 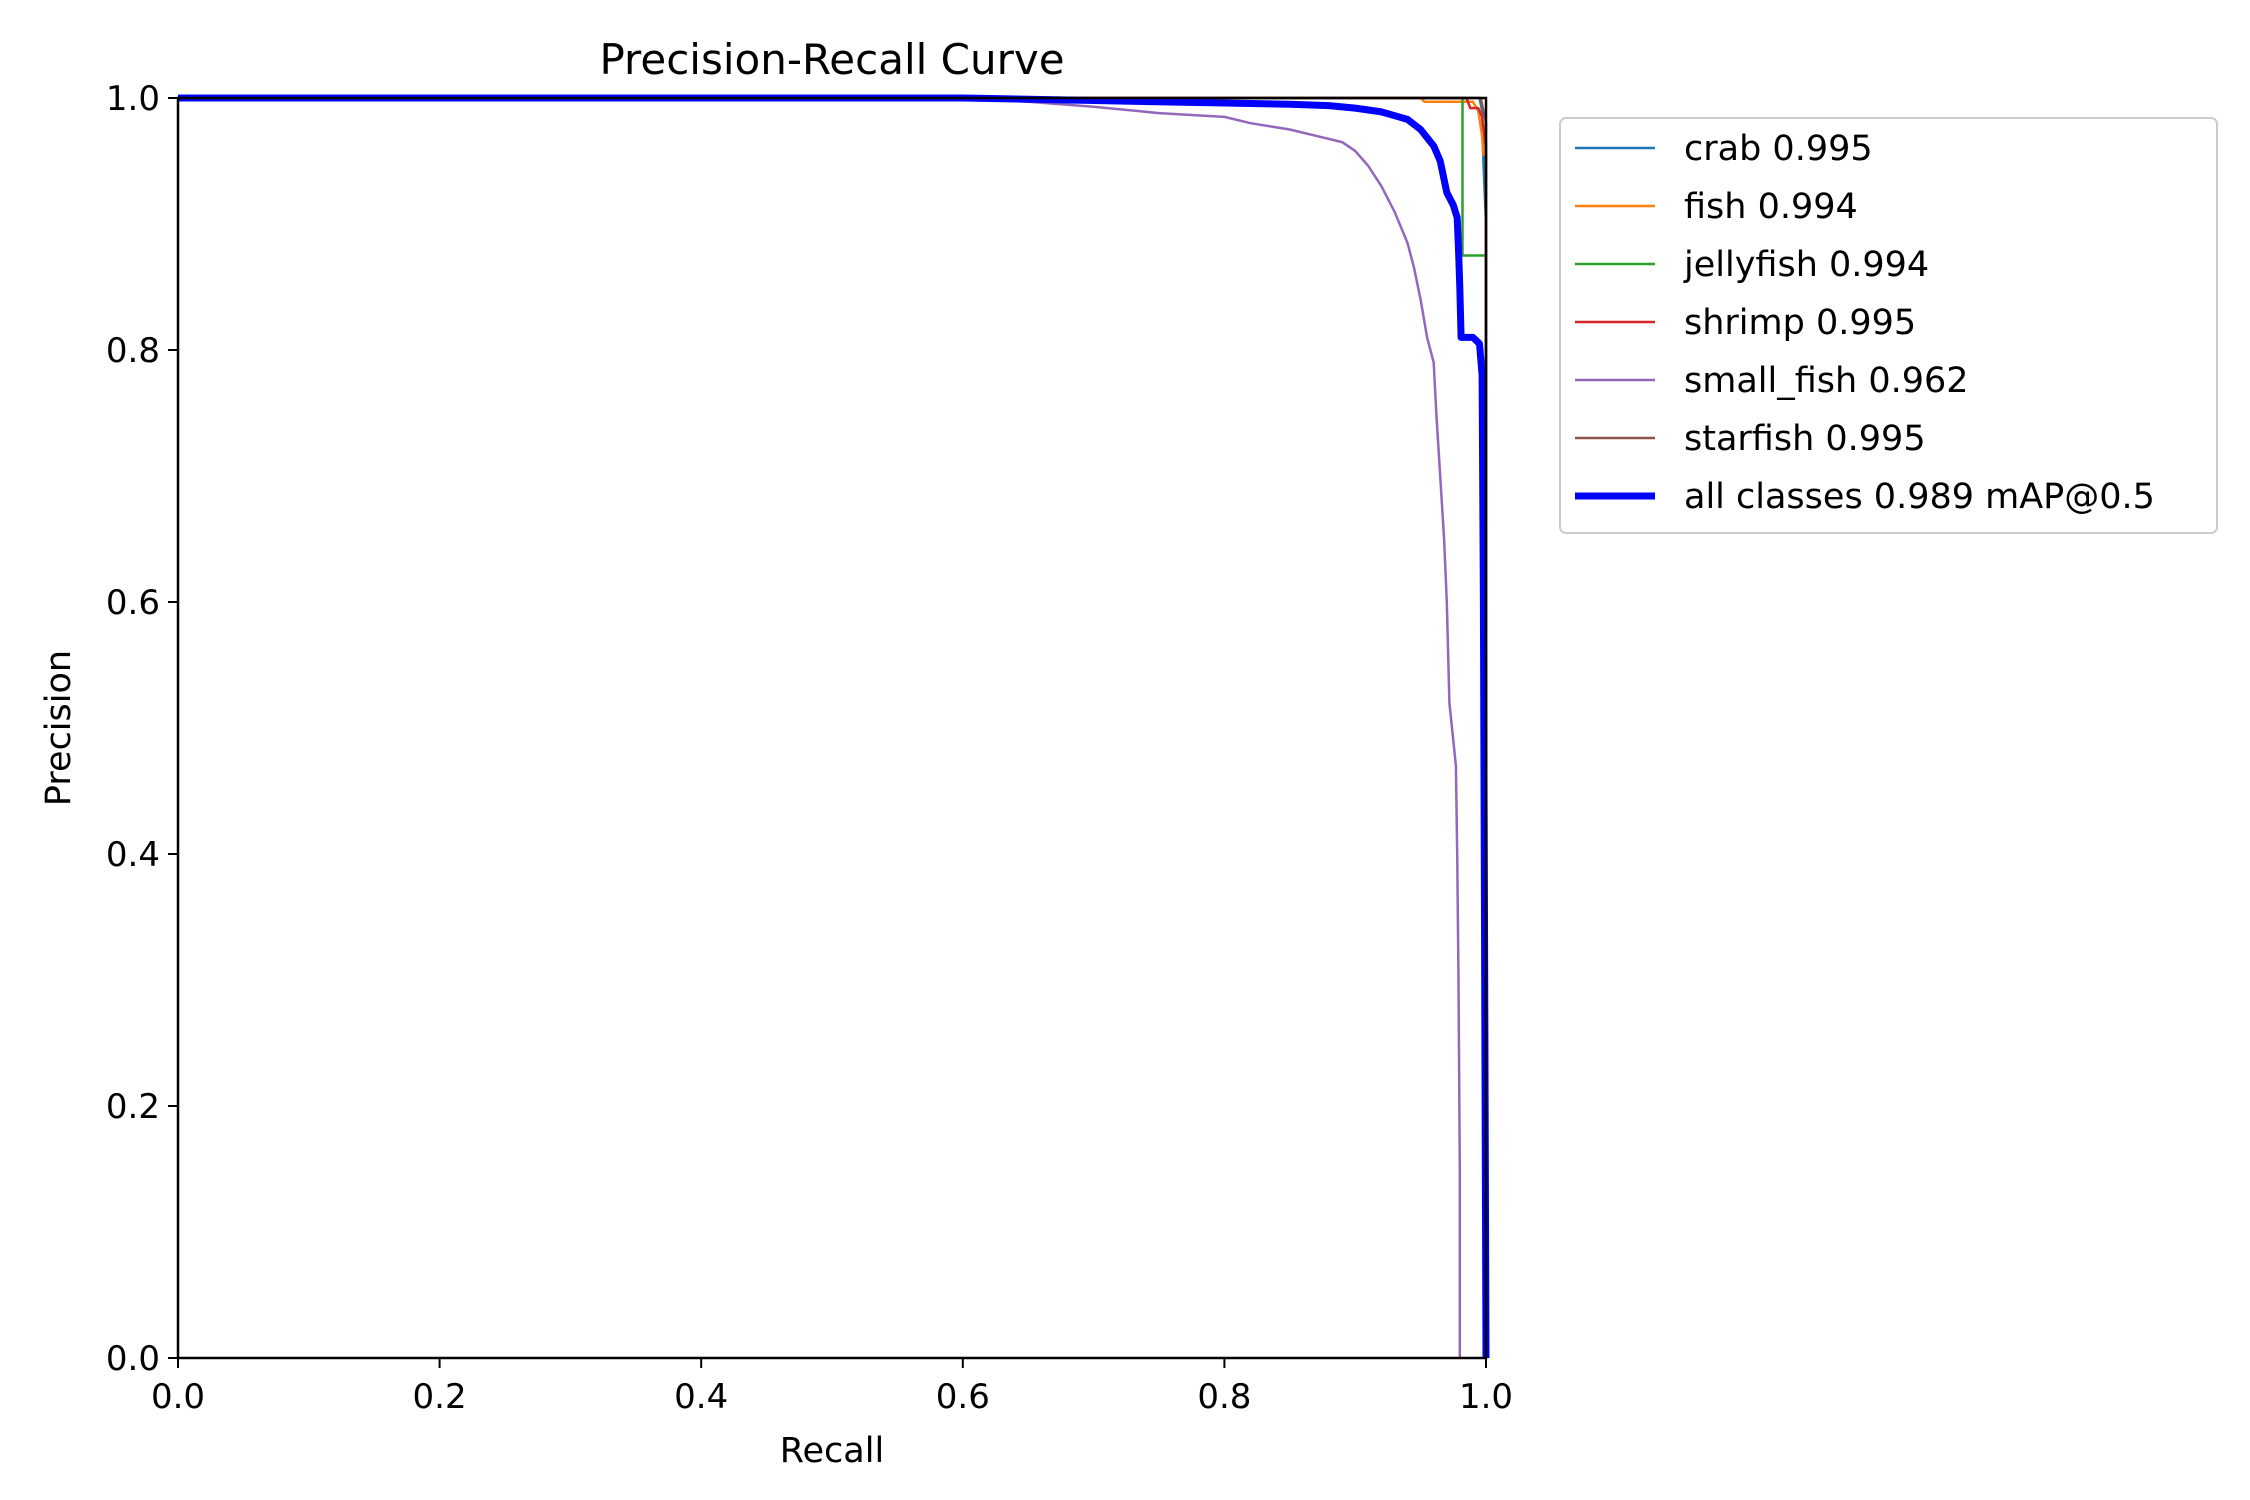 What do you see at coordinates (133, 855) in the screenshot?
I see `y-tick-label: 0.4` at bounding box center [133, 855].